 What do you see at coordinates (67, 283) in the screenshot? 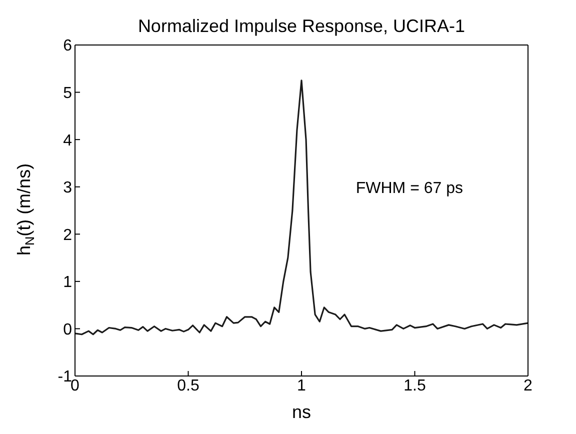
I see `y-tick-label: 1` at bounding box center [67, 283].